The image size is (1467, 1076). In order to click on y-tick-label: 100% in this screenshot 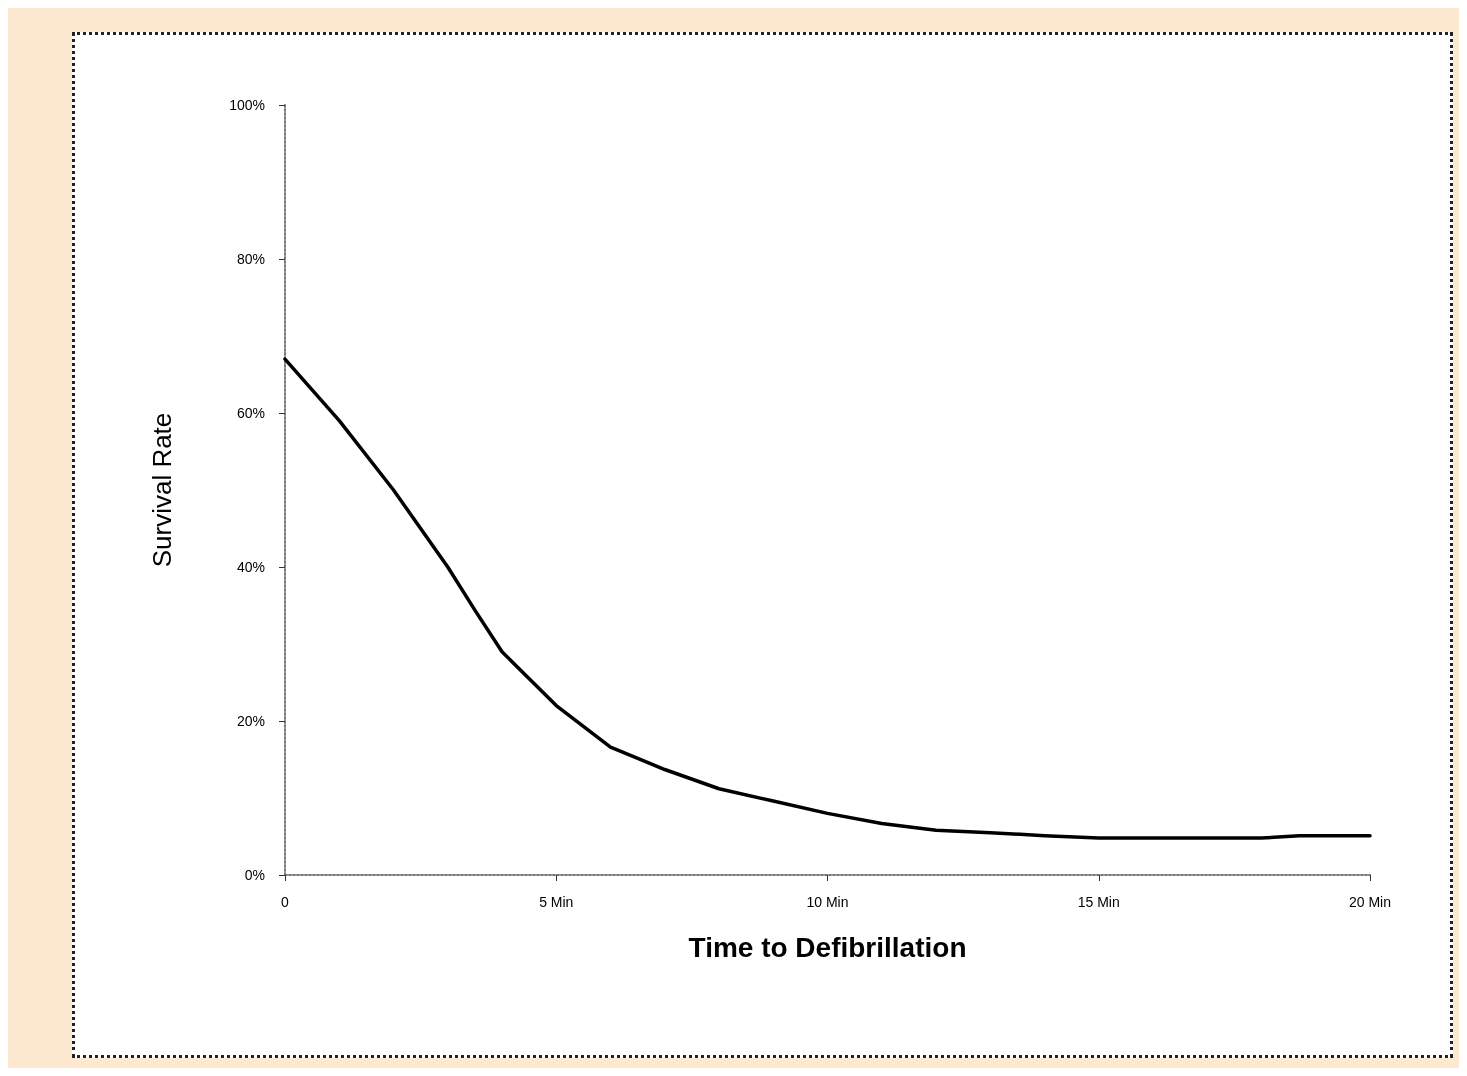, I will do `click(247, 105)`.